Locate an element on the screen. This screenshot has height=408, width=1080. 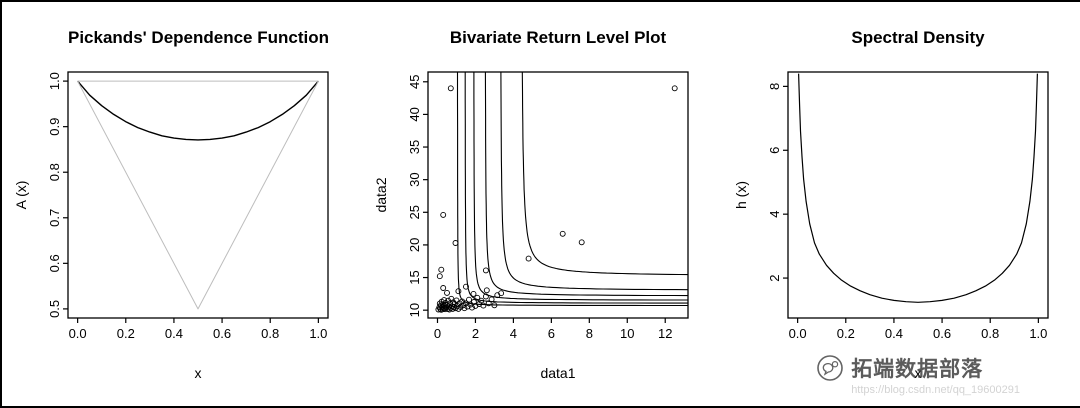
chart-title-spectral: Spectral Density is located at coordinates (918, 37).